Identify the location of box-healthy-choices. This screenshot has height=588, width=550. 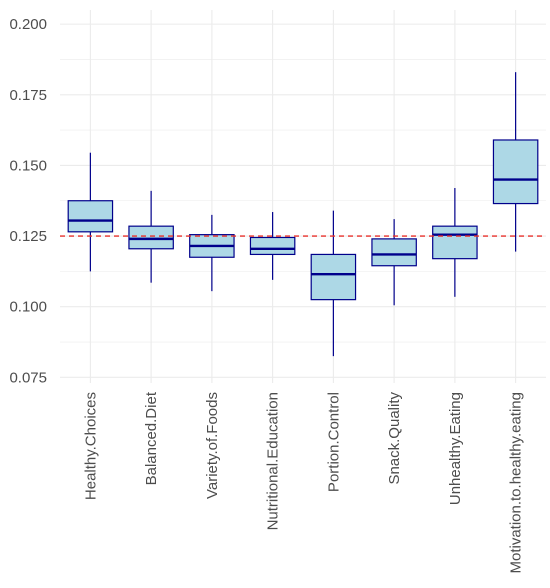
(90, 212).